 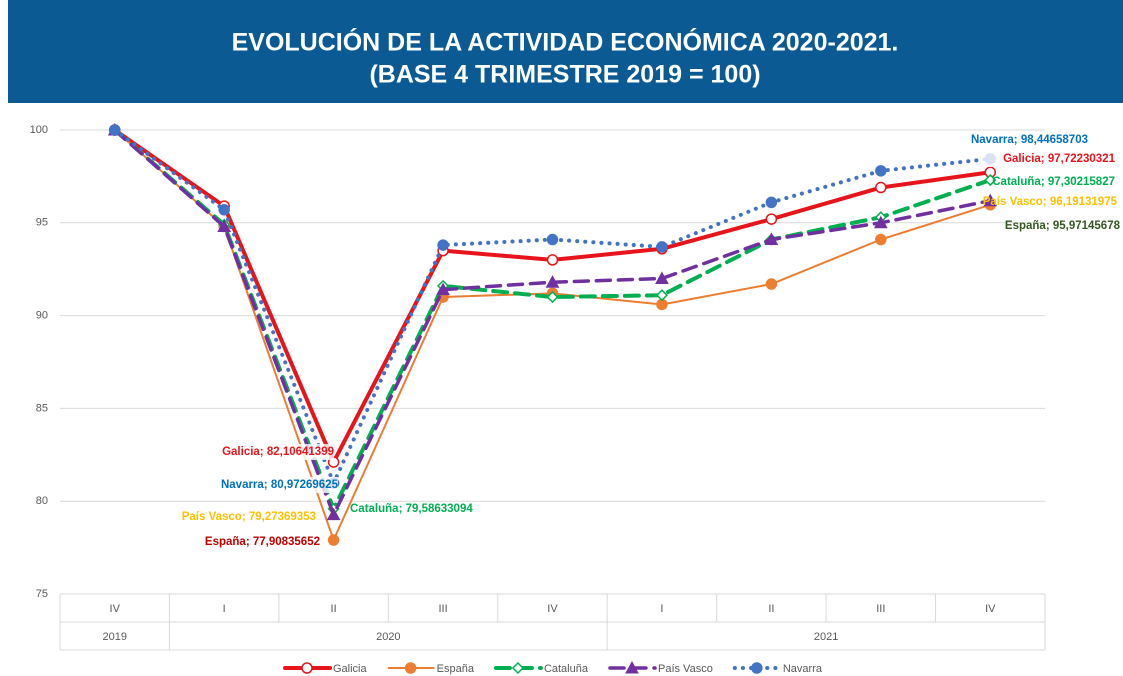 What do you see at coordinates (685, 669) in the screenshot?
I see `legend-label: País Vasco` at bounding box center [685, 669].